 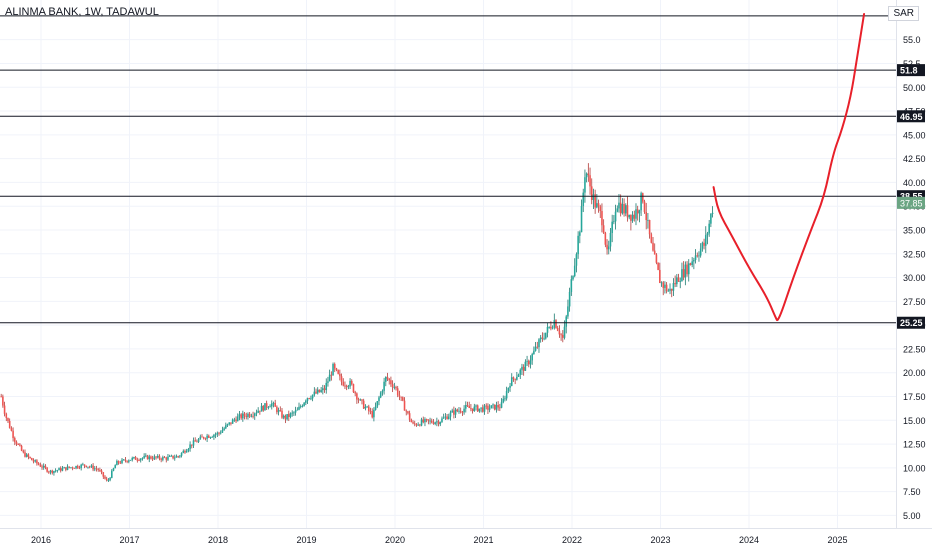 I want to click on price-axis-tick-label: 15.00, so click(x=914, y=421).